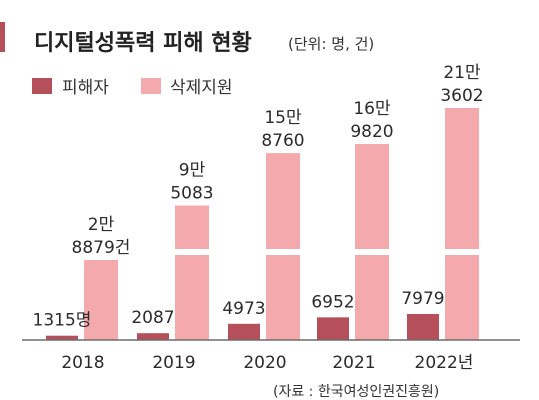 The width and height of the screenshot is (539, 400). Describe the element at coordinates (283, 118) in the screenshot. I see `label-support-line1-2: 15만` at that location.